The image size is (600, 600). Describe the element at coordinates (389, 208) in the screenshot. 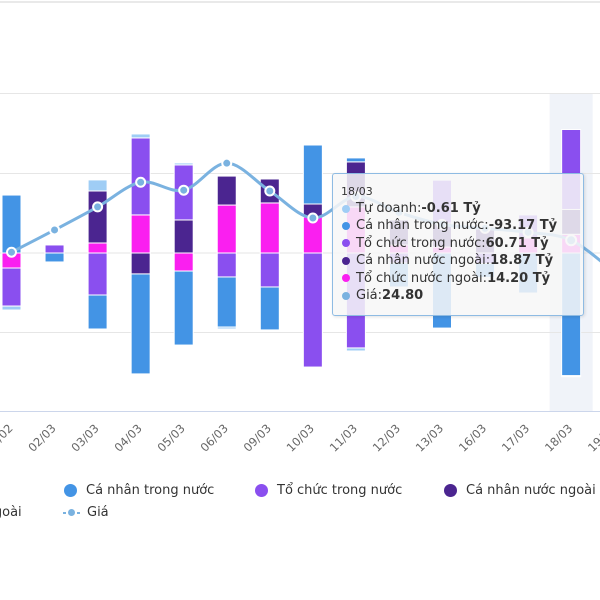

I see `tooltip-label: Tự doanh:` at that location.